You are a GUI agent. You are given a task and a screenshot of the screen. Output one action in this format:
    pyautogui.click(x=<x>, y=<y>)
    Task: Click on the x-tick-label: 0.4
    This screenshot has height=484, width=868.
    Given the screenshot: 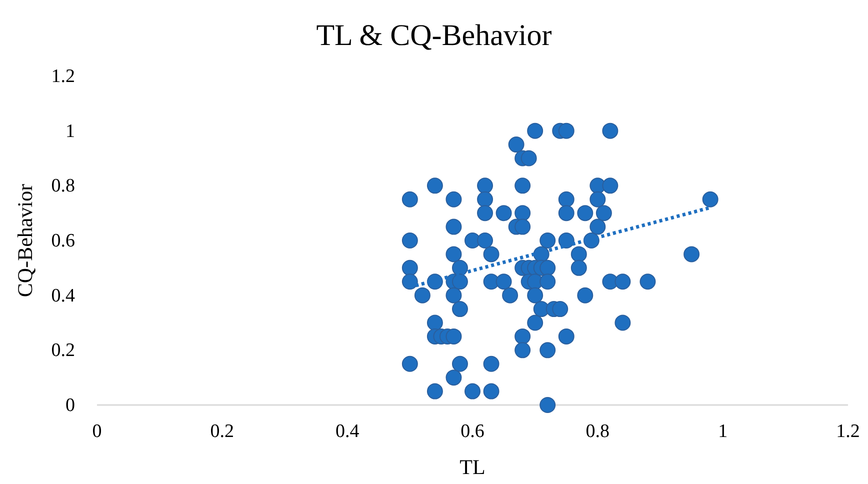 What is the action you would take?
    pyautogui.click(x=347, y=431)
    